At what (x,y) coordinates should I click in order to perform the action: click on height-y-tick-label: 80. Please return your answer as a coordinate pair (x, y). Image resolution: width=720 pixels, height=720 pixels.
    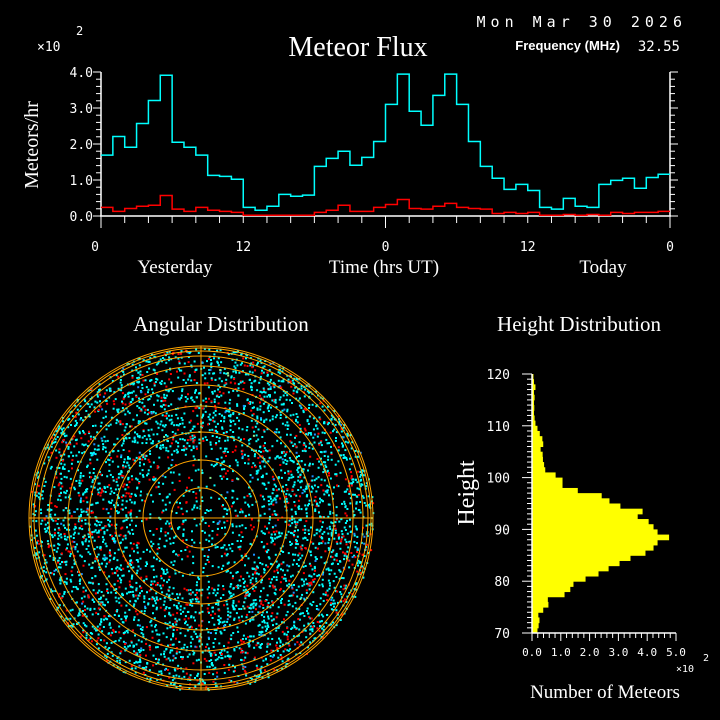
    Looking at the image, I should click on (502, 582).